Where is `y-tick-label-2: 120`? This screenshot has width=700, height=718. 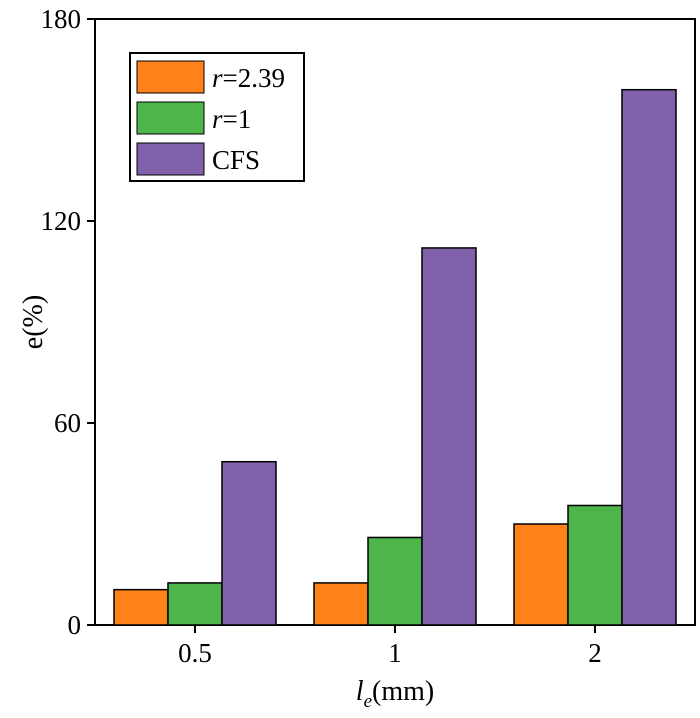 y-tick-label-2: 120 is located at coordinates (61, 221).